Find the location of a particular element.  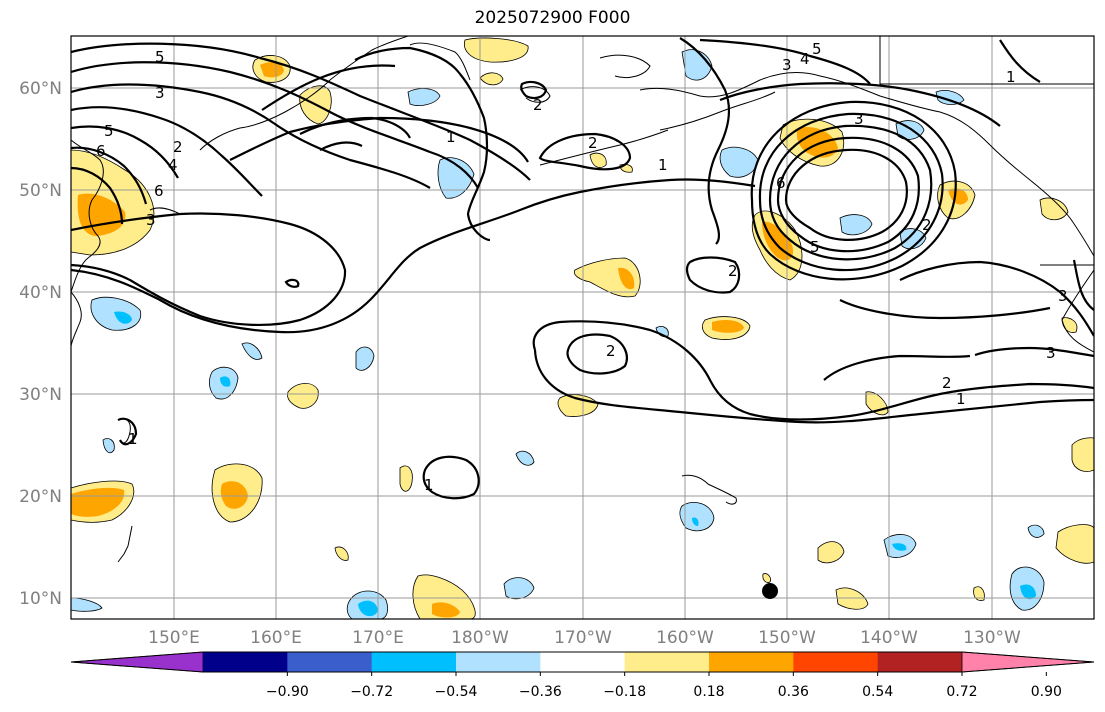

lon-label: 170°W is located at coordinates (583, 638).